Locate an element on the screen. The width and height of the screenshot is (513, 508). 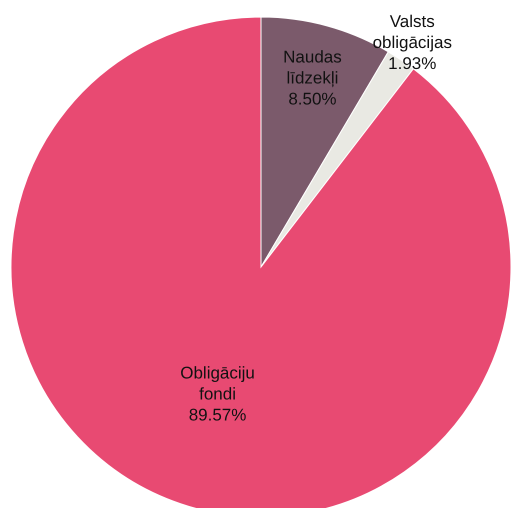
data-label: 89.57% is located at coordinates (217, 414).